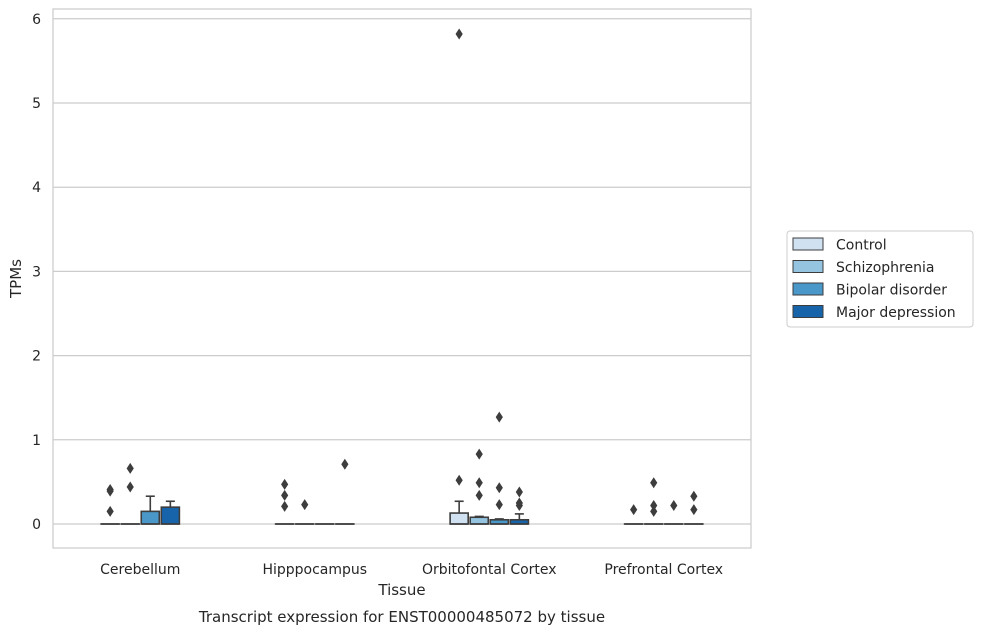  What do you see at coordinates (861, 246) in the screenshot?
I see `legend-label: Control` at bounding box center [861, 246].